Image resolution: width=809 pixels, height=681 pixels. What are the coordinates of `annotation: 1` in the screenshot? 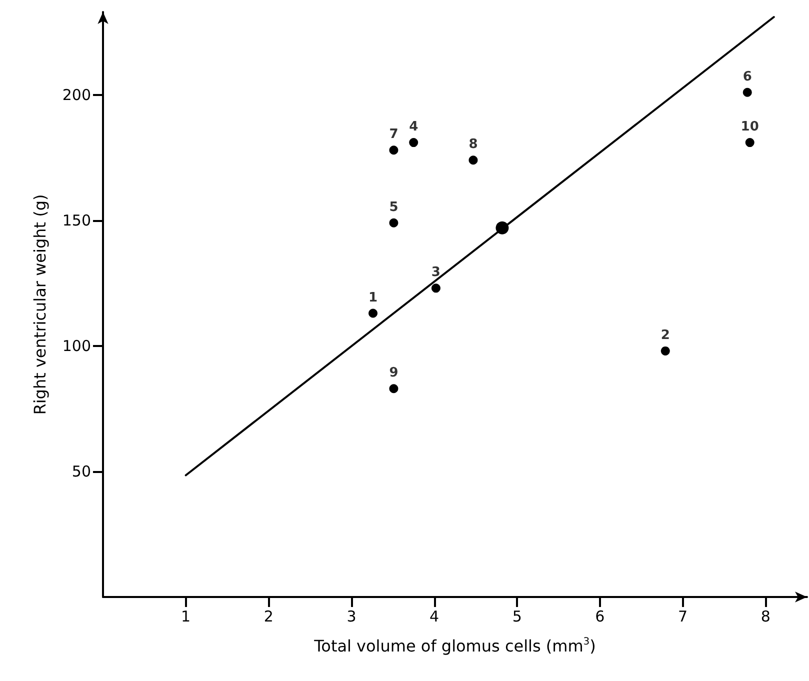 It's located at (373, 298).